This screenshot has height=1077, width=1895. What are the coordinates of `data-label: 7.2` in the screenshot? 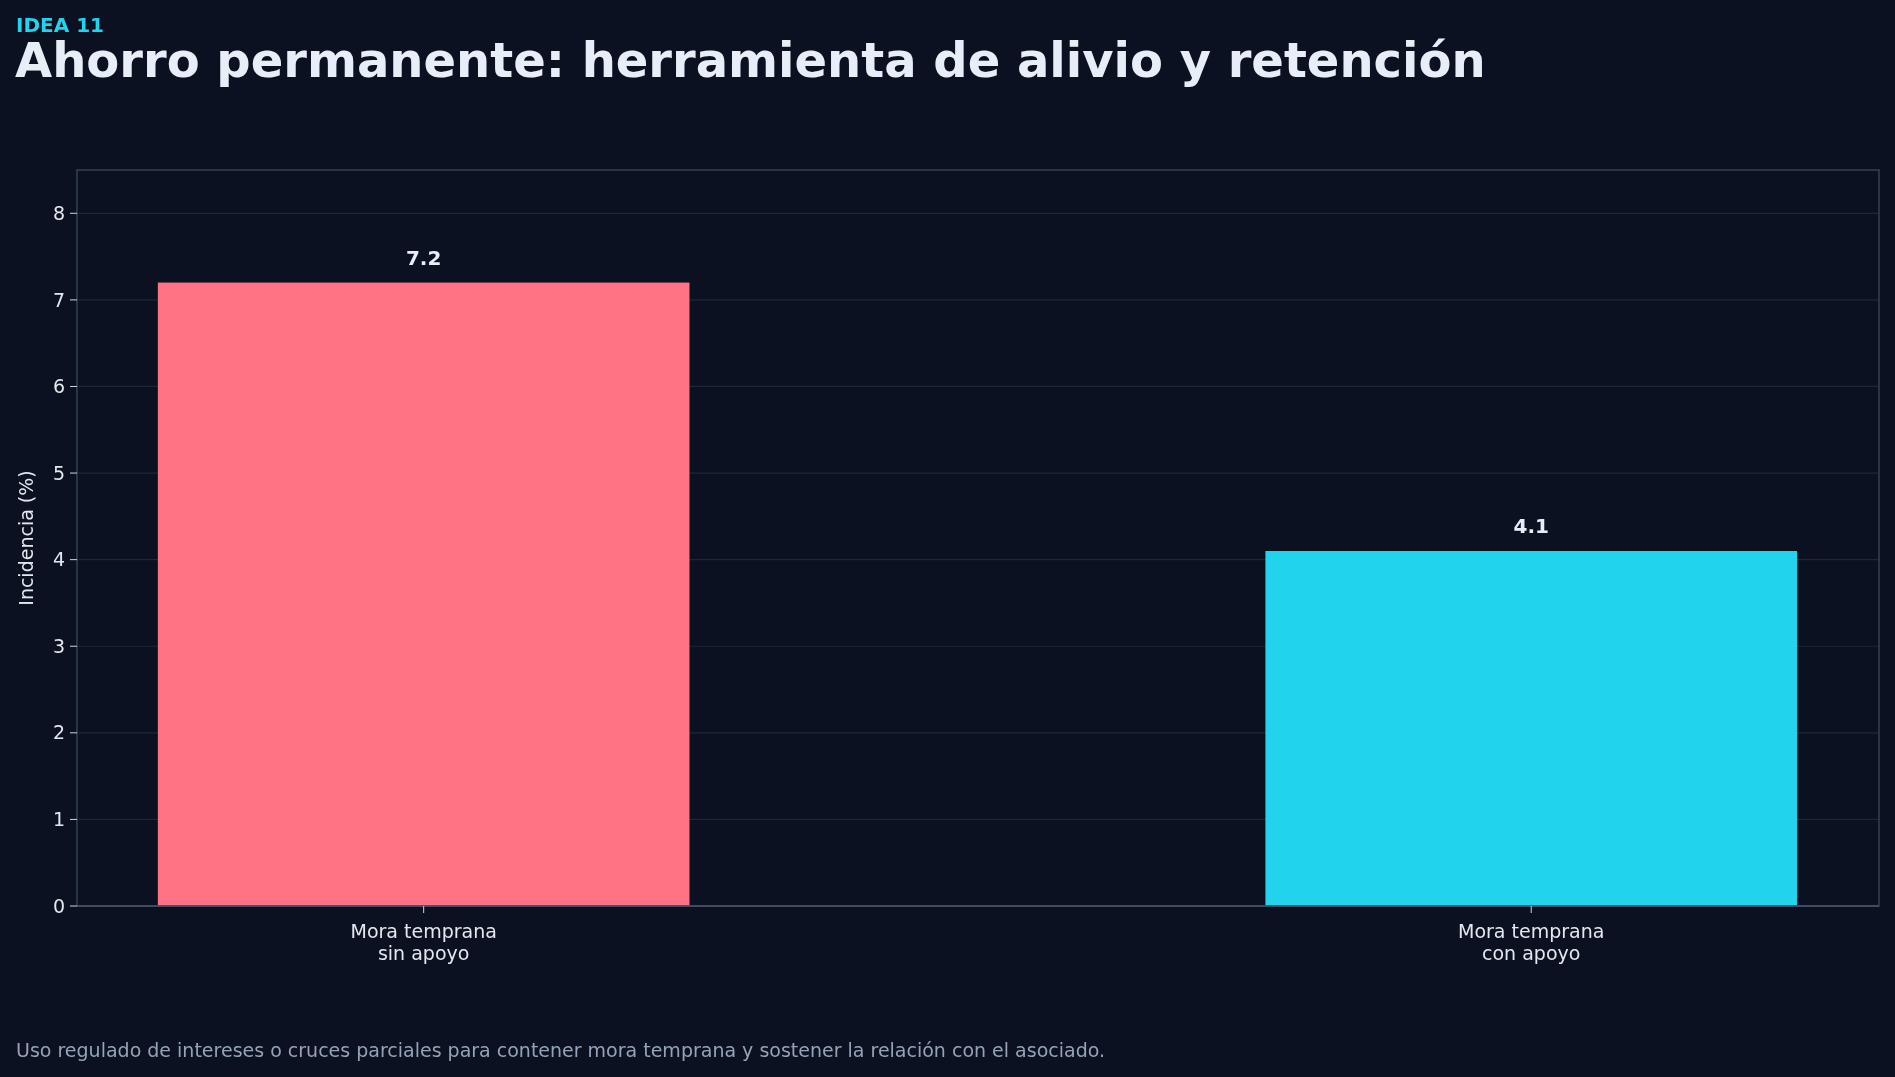 It's located at (423, 257).